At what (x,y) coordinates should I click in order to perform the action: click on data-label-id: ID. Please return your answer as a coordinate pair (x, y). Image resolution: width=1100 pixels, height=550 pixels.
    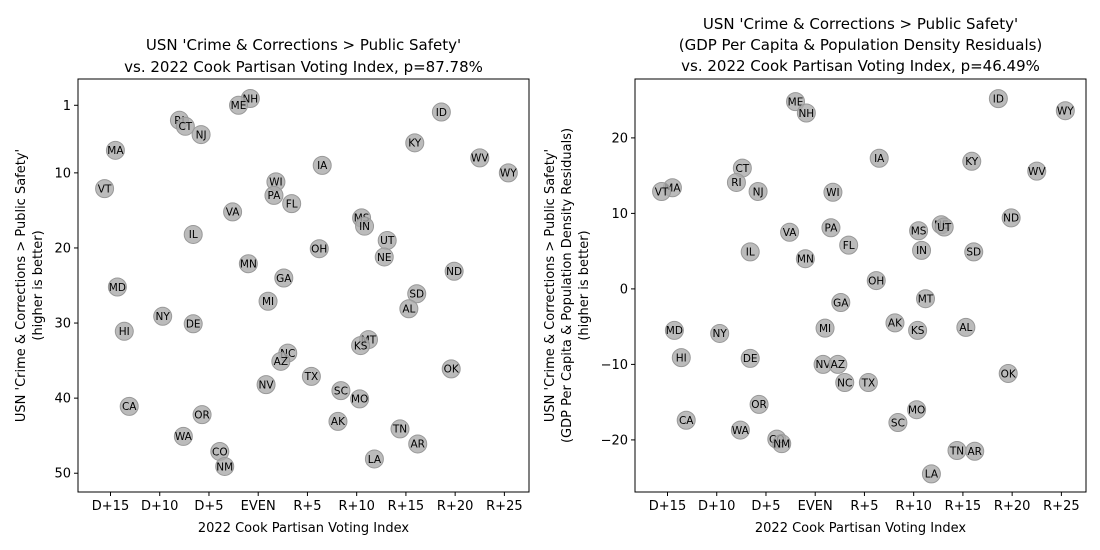
    Looking at the image, I should click on (441, 113).